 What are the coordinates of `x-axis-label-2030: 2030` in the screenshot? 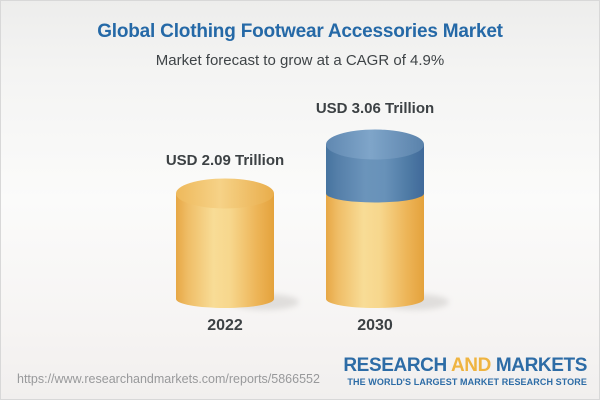 It's located at (375, 325).